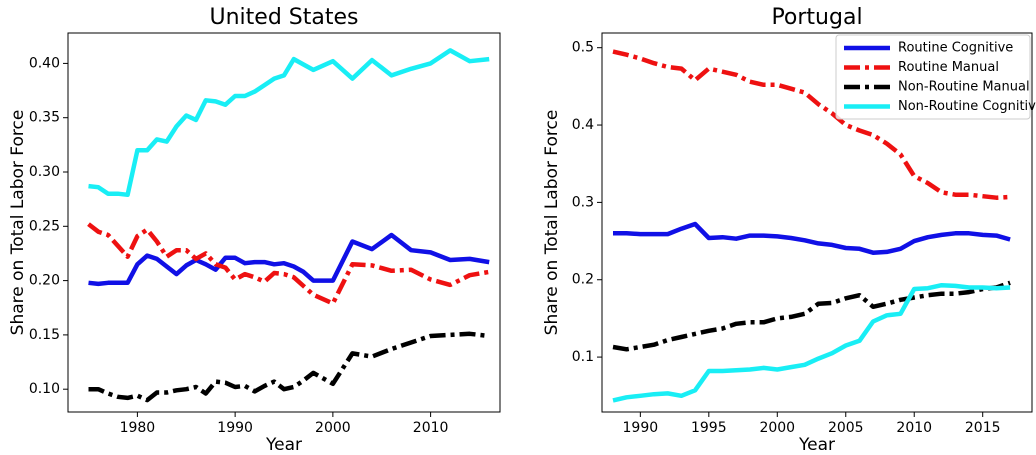  What do you see at coordinates (964, 87) in the screenshot?
I see `legend-label: Non-Routine Manual` at bounding box center [964, 87].